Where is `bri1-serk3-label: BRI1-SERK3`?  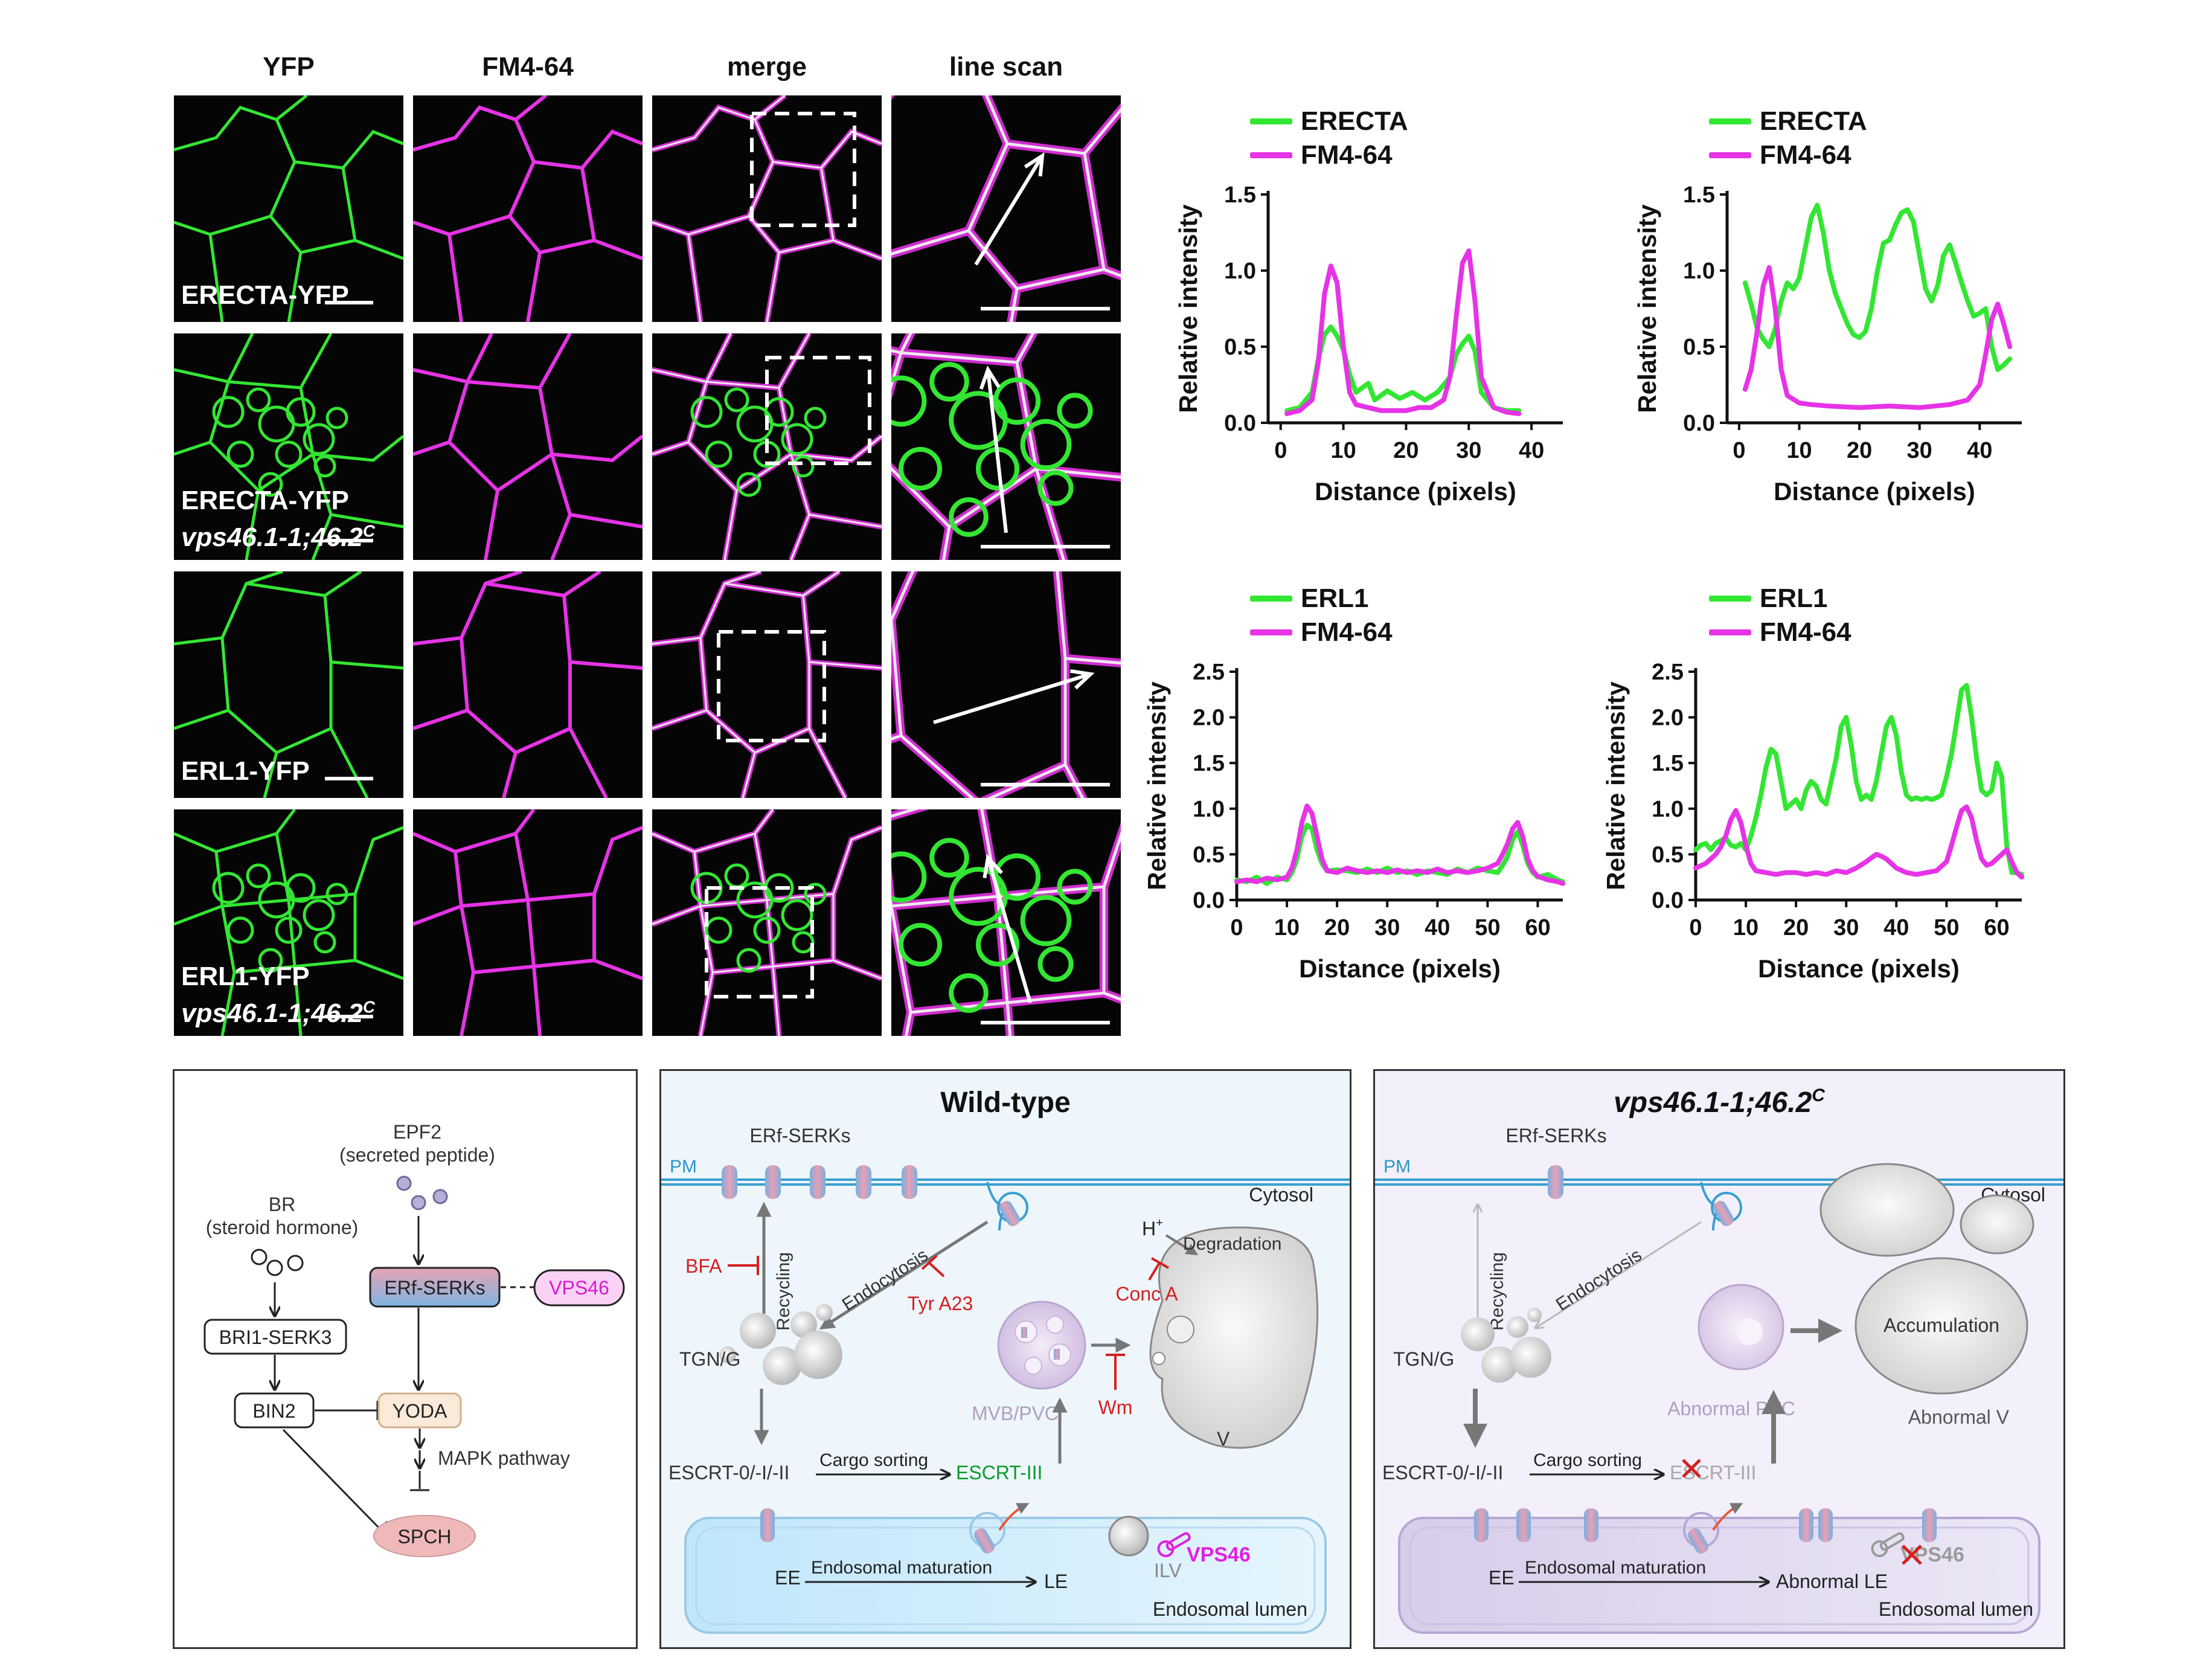 bri1-serk3-label: BRI1-SERK3 is located at coordinates (275, 1337).